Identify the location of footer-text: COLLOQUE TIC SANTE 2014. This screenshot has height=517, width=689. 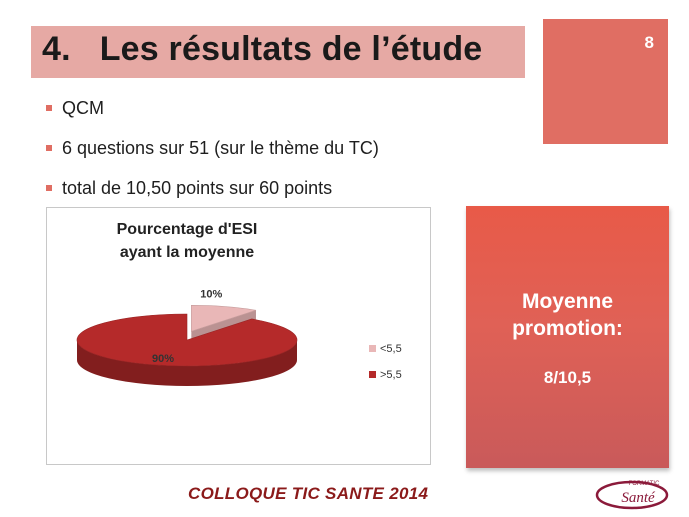
(308, 493).